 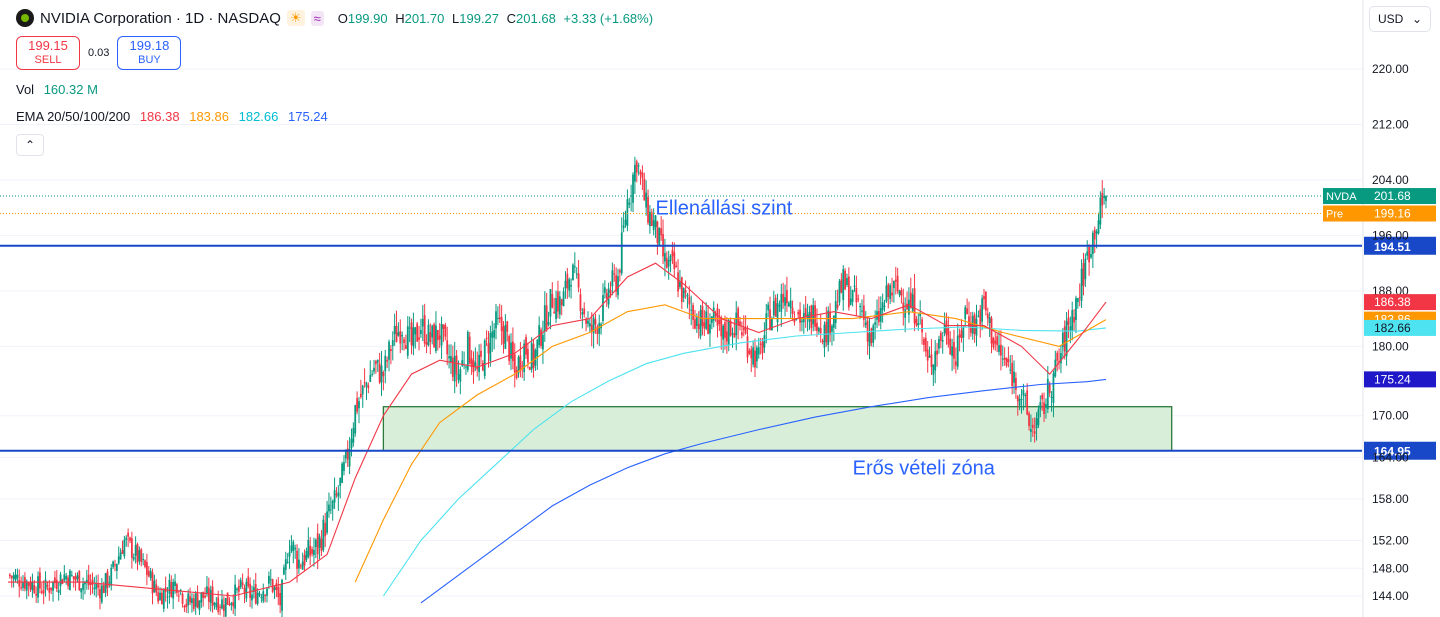 I want to click on wave-icon: ≈, so click(x=317, y=18).